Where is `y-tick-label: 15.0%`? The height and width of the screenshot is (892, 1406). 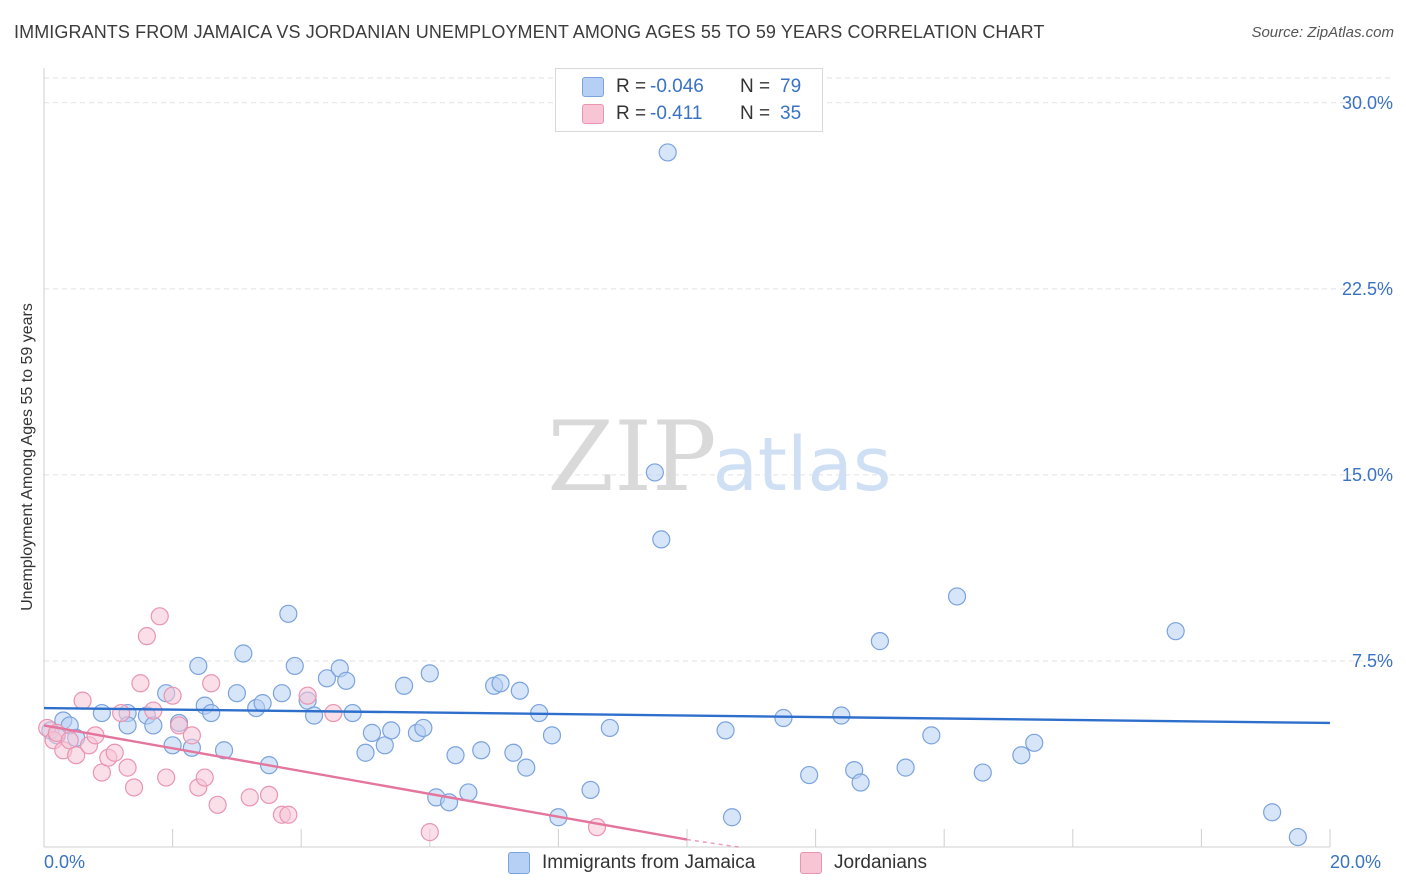 y-tick-label: 15.0% is located at coordinates (1367, 475).